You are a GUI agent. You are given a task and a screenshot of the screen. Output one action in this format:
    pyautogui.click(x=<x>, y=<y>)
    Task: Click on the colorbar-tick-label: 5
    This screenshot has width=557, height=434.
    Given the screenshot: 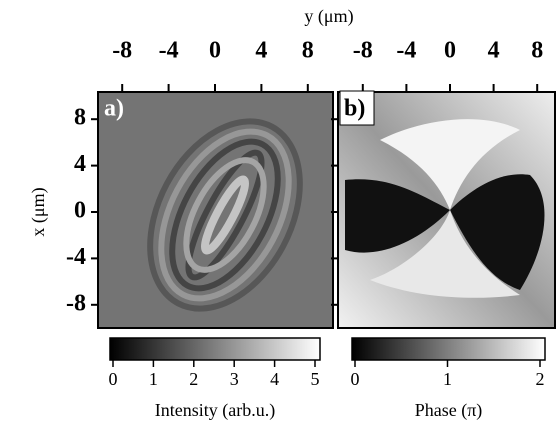 What is the action you would take?
    pyautogui.click(x=315, y=379)
    